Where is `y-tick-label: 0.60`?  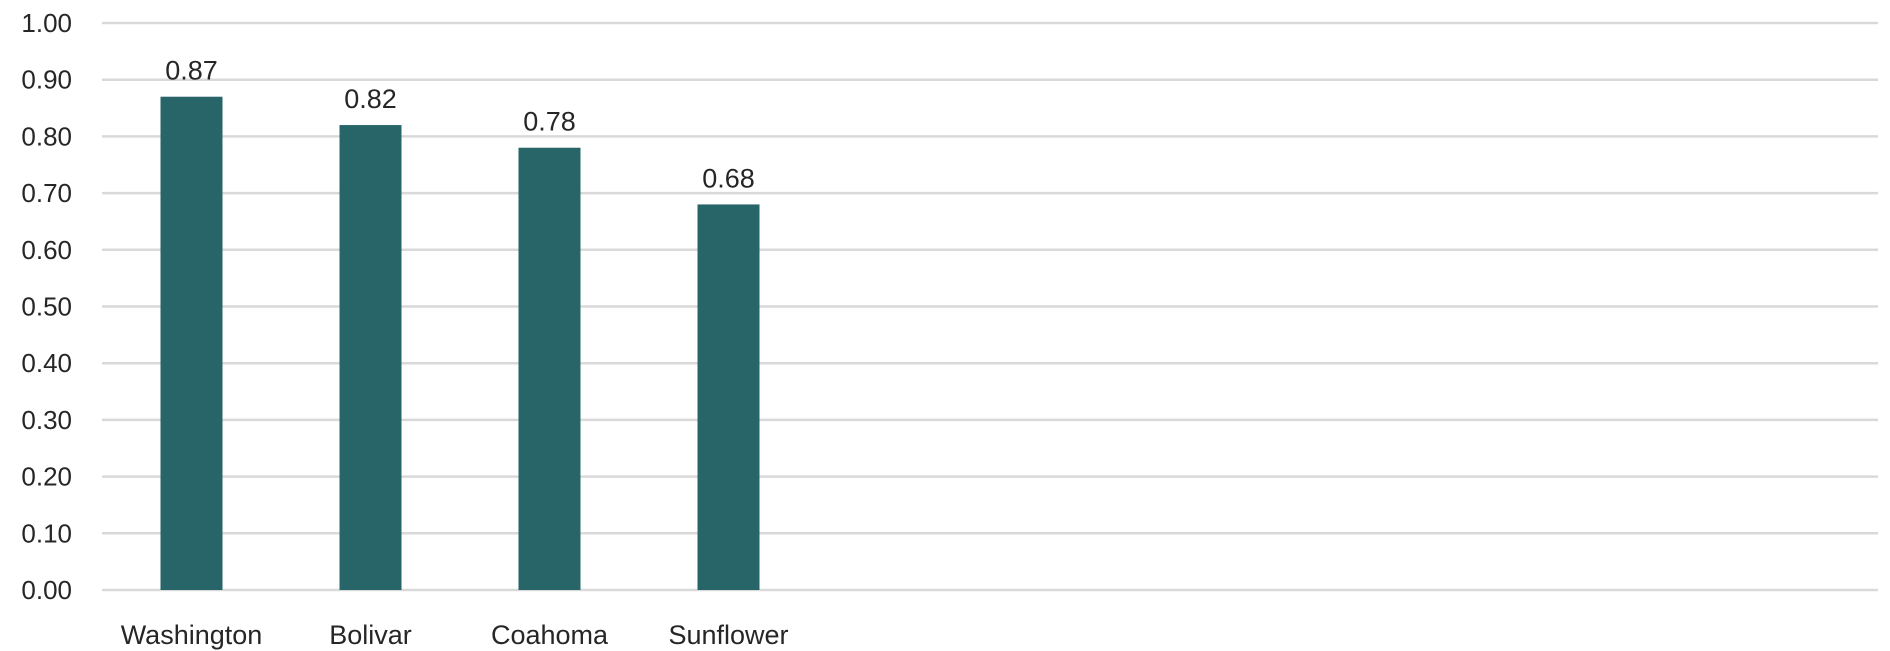 y-tick-label: 0.60 is located at coordinates (46, 250).